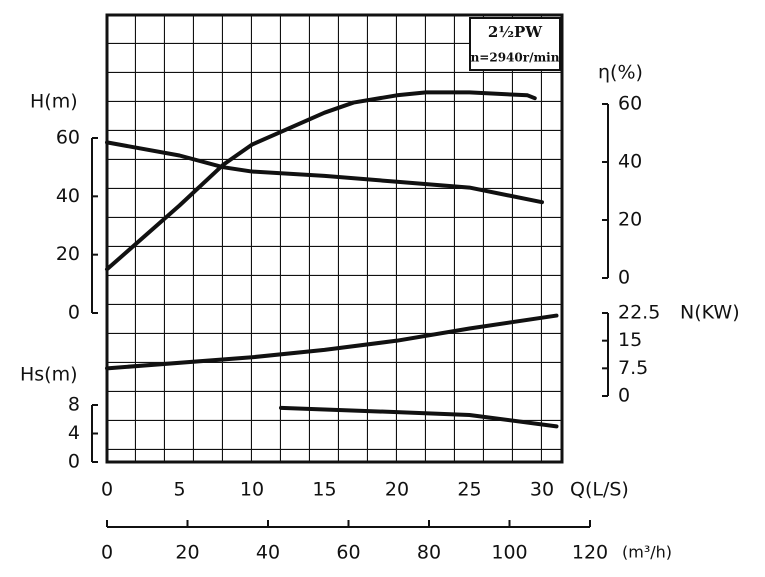 Image resolution: width=765 pixels, height=577 pixels. I want to click on x2-tick-label: 100, so click(509, 553).